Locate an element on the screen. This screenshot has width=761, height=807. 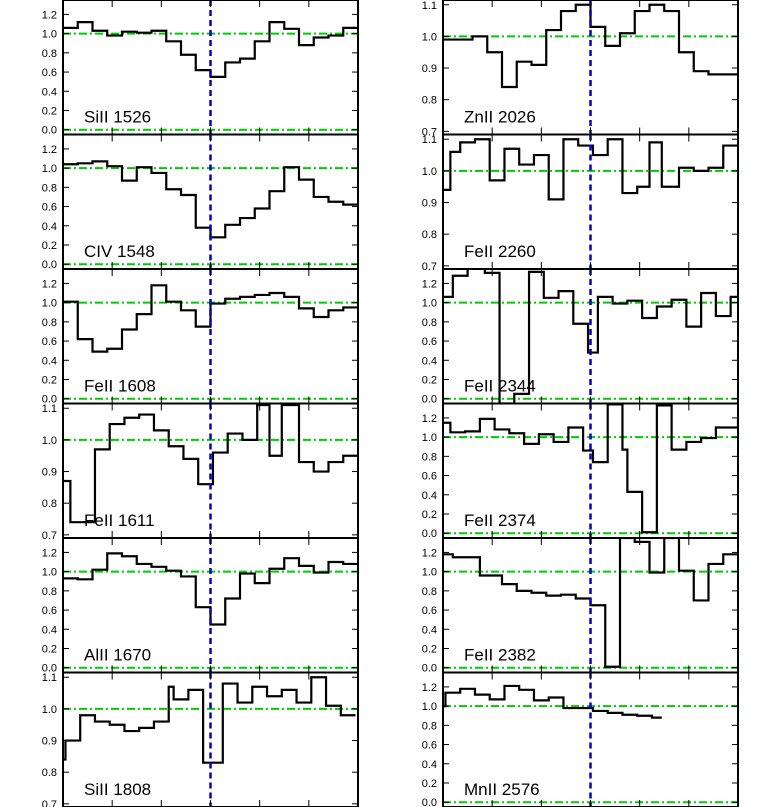
panel-siII-1808: 0.7 0.8 0.9 1.0 1.1 SiII 1808 is located at coordinates (200, 739).